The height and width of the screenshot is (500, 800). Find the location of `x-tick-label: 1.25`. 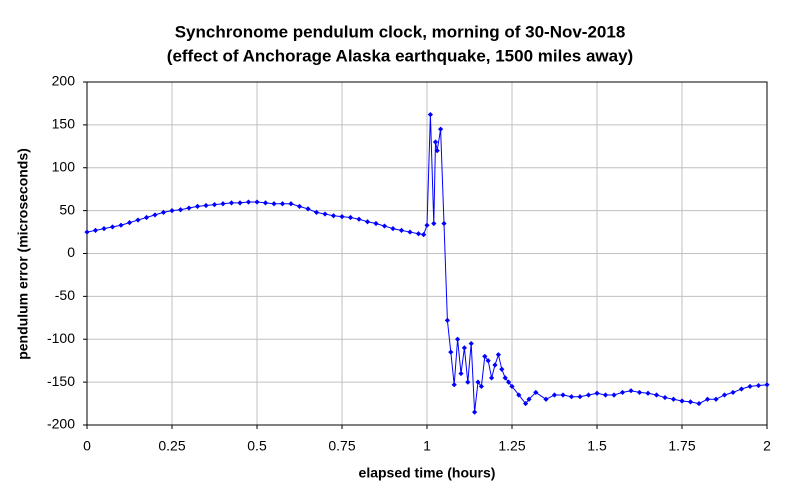

x-tick-label: 1.25 is located at coordinates (511, 446).